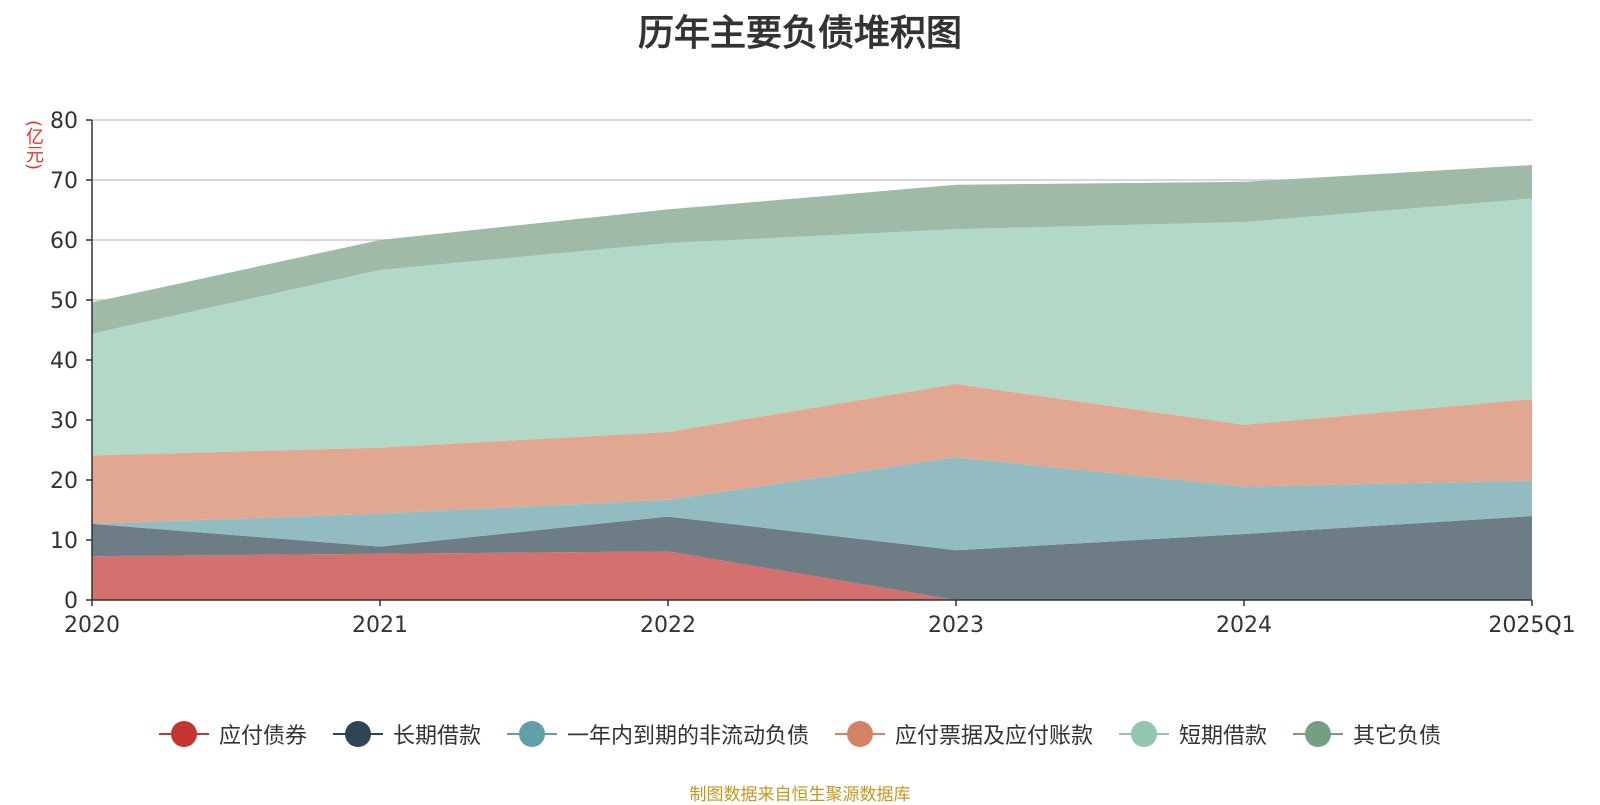 Image resolution: width=1600 pixels, height=805 pixels. What do you see at coordinates (64, 481) in the screenshot?
I see `y-tick-label: 20` at bounding box center [64, 481].